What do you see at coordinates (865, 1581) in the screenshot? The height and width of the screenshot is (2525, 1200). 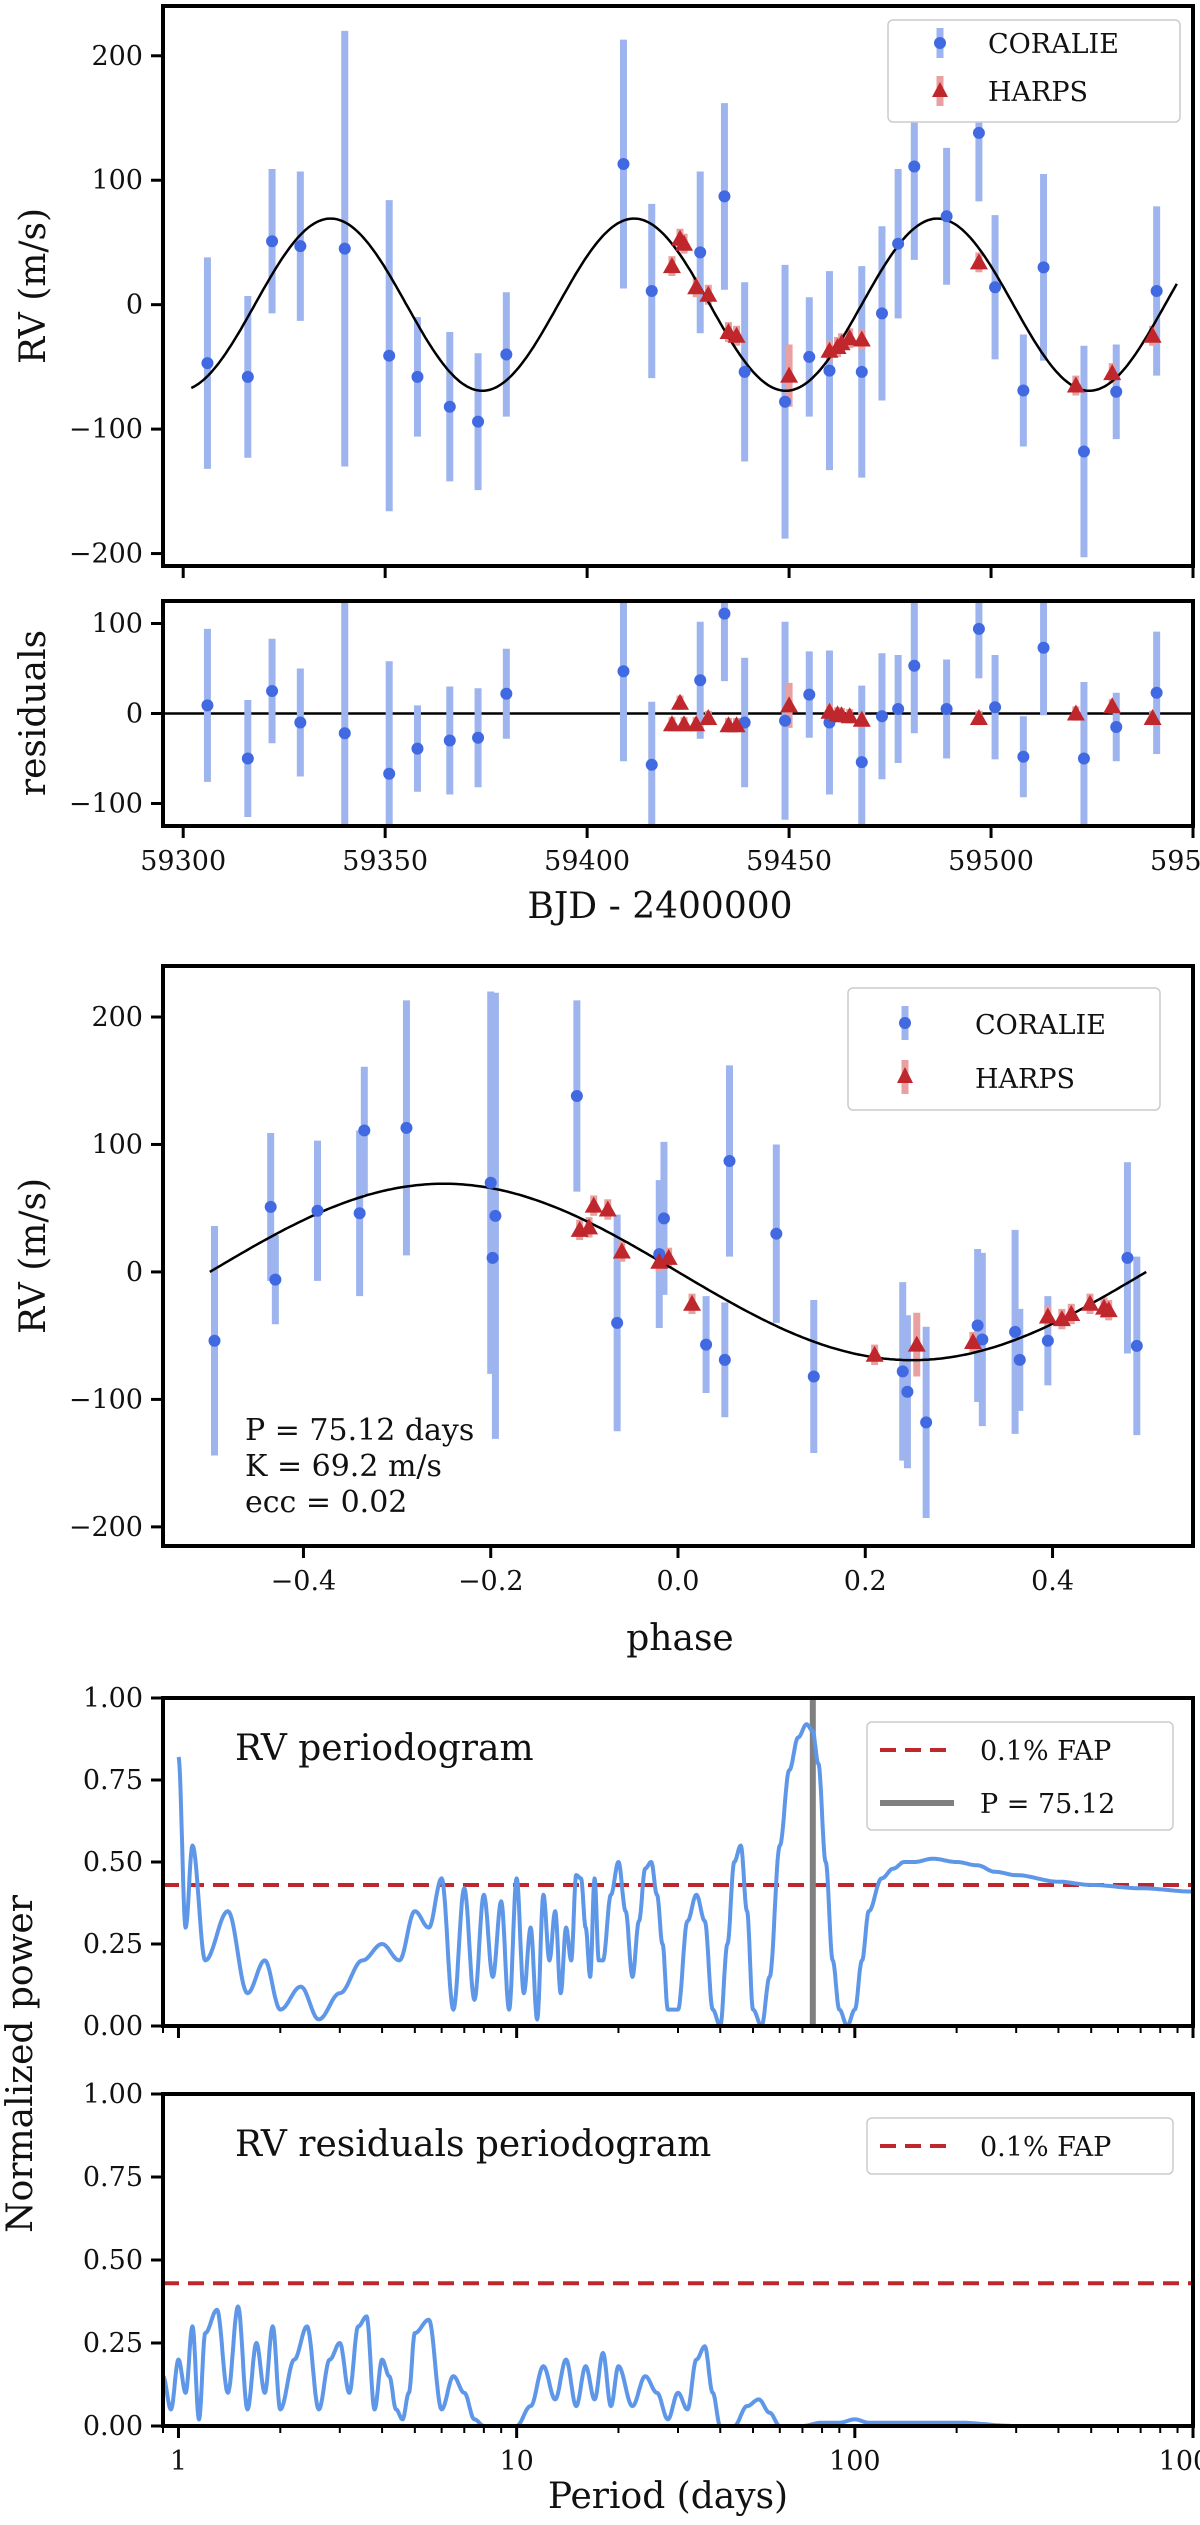 I see `x-tick-label: 0.2` at bounding box center [865, 1581].